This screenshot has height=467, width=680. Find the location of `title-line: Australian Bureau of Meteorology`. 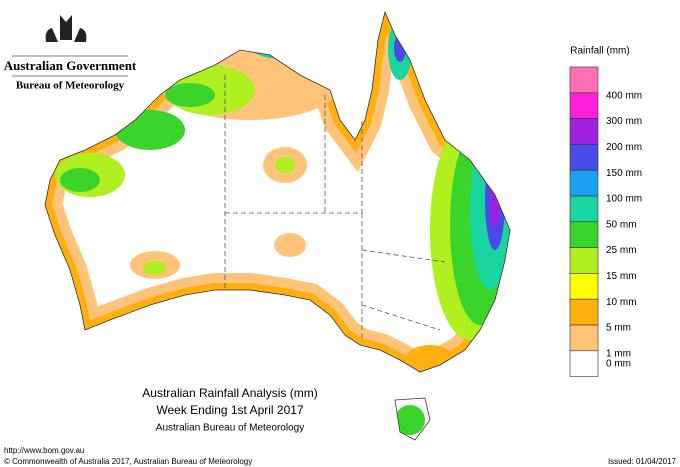

title-line: Australian Bureau of Meteorology is located at coordinates (230, 428).